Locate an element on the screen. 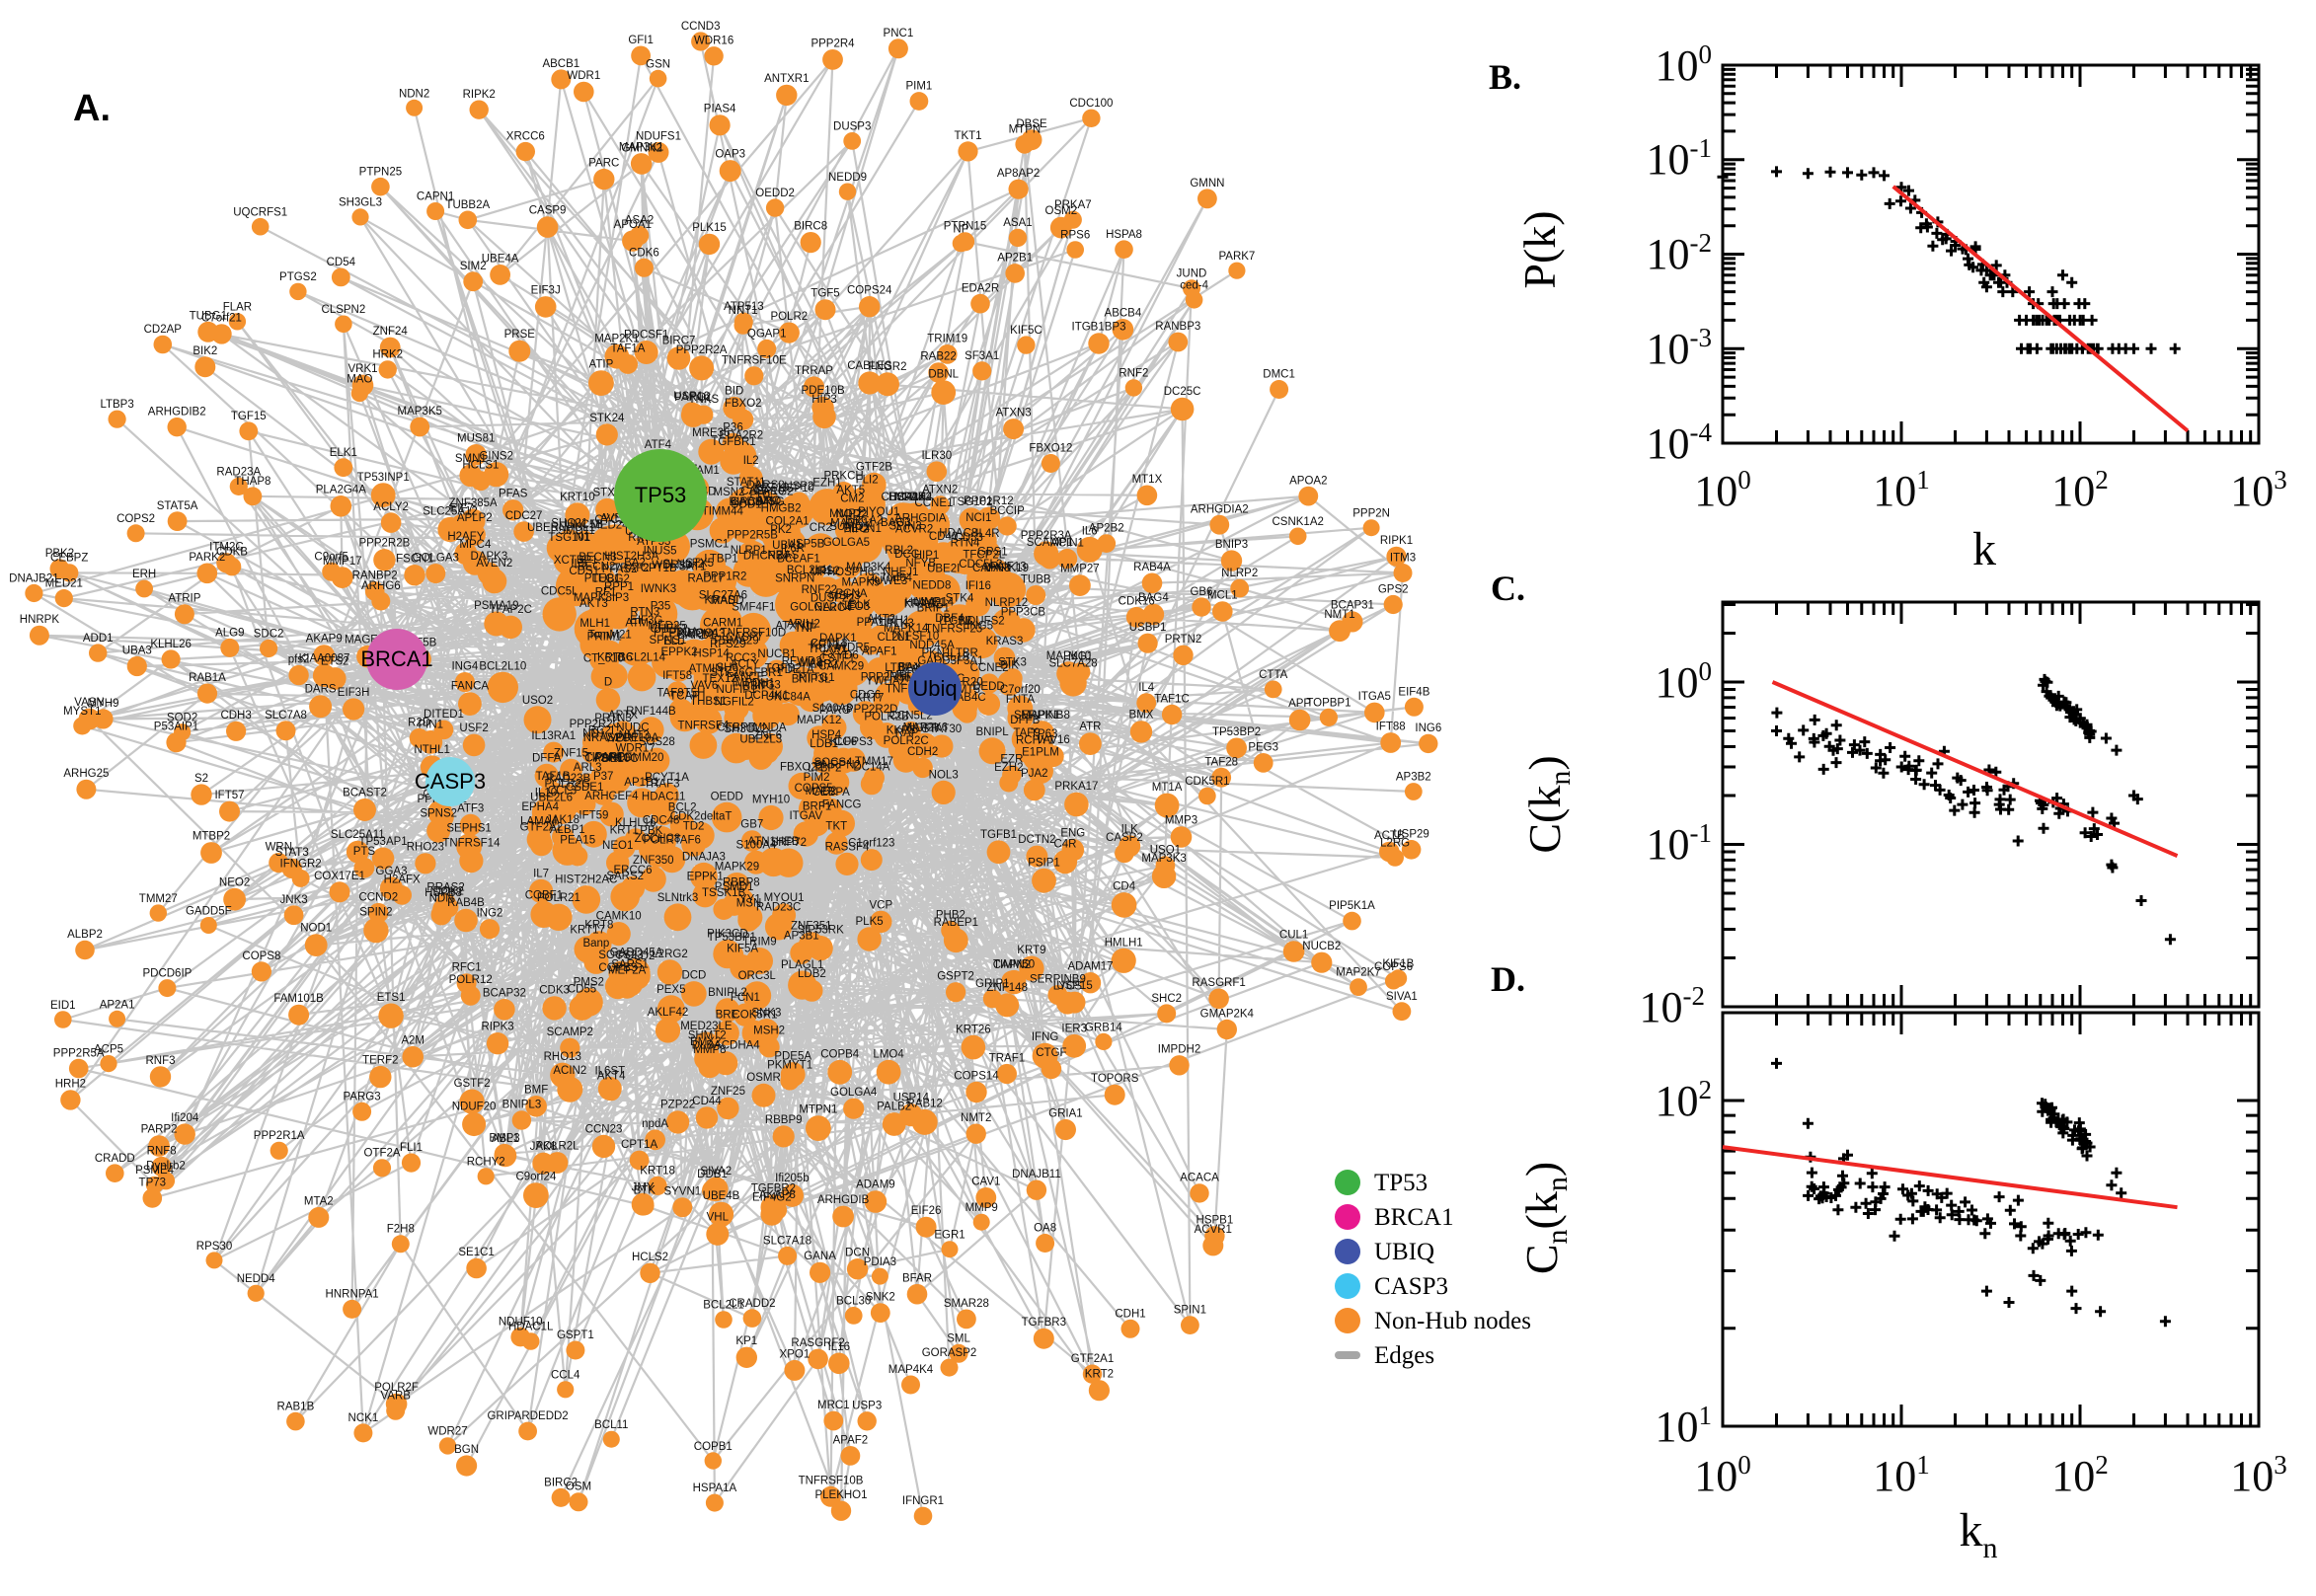 This screenshot has height=1596, width=2316. svg-text: KRT19 is located at coordinates (772, 488).